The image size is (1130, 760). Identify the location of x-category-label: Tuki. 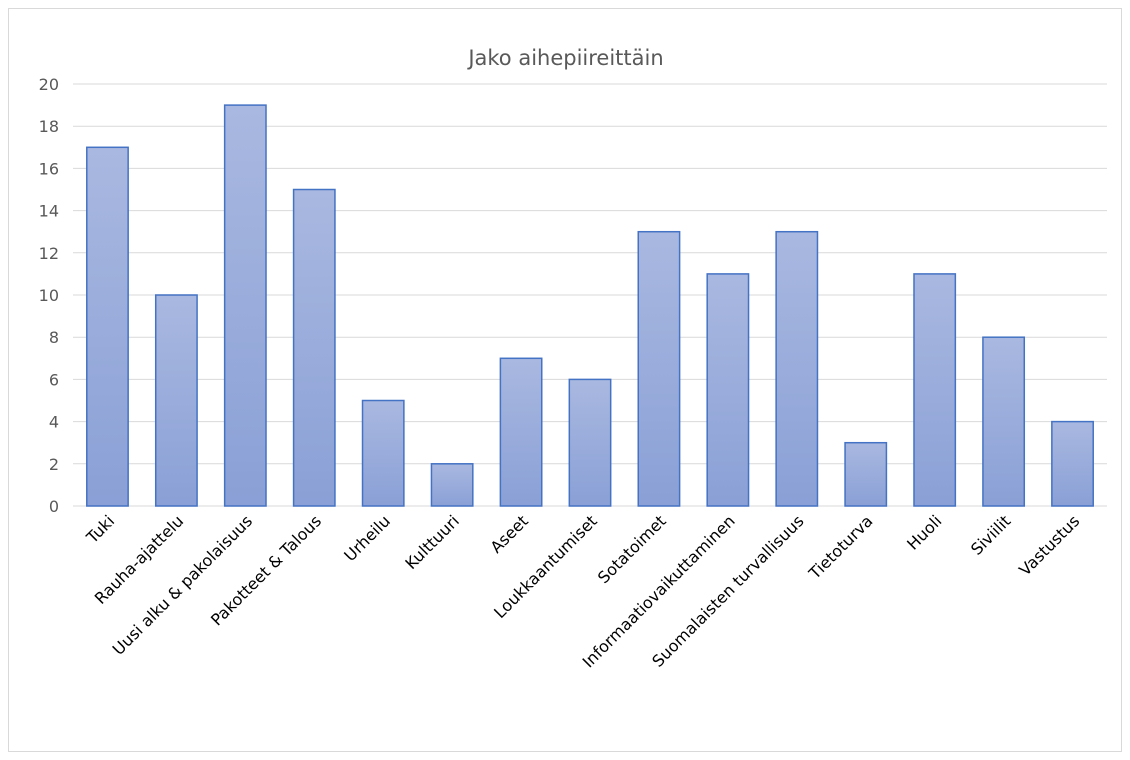
(100, 529).